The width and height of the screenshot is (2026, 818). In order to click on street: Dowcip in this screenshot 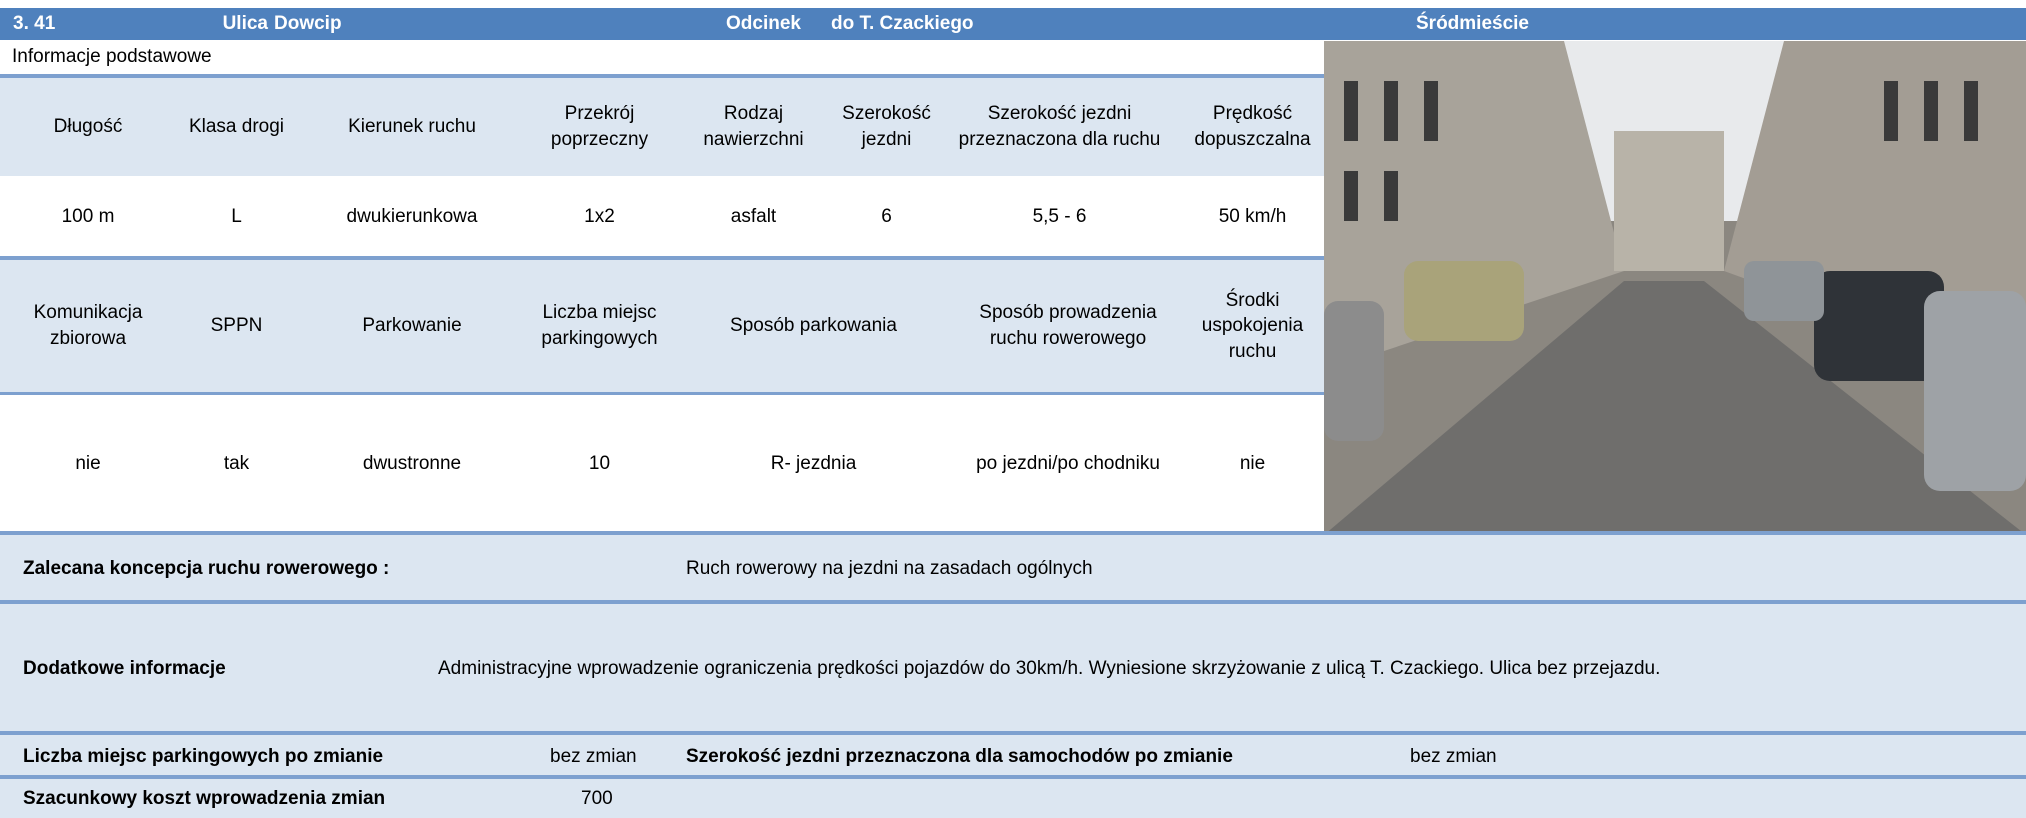, I will do `click(308, 23)`.